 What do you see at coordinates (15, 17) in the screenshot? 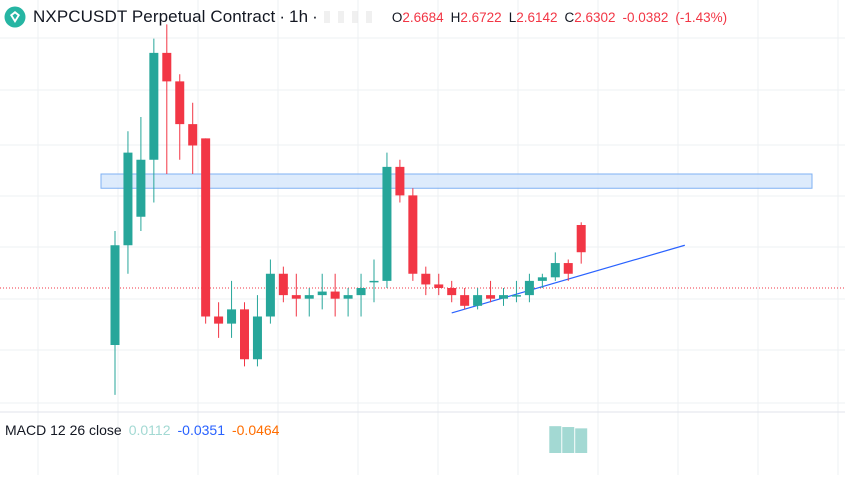
I see `exchange-logo-icon` at bounding box center [15, 17].